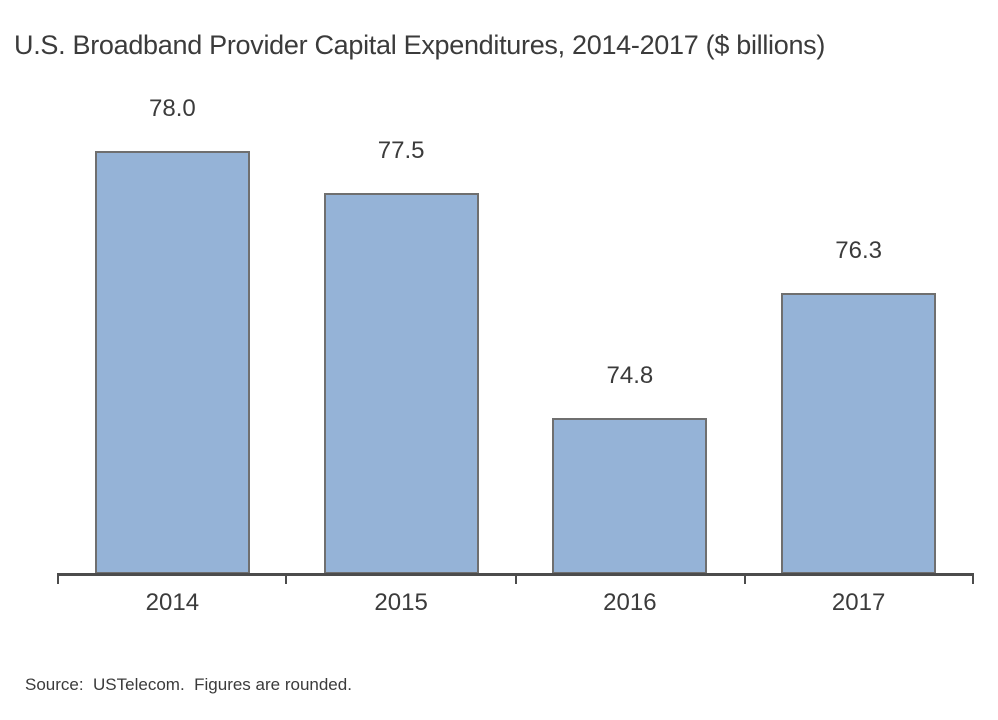  I want to click on x-axis-line, so click(515, 578).